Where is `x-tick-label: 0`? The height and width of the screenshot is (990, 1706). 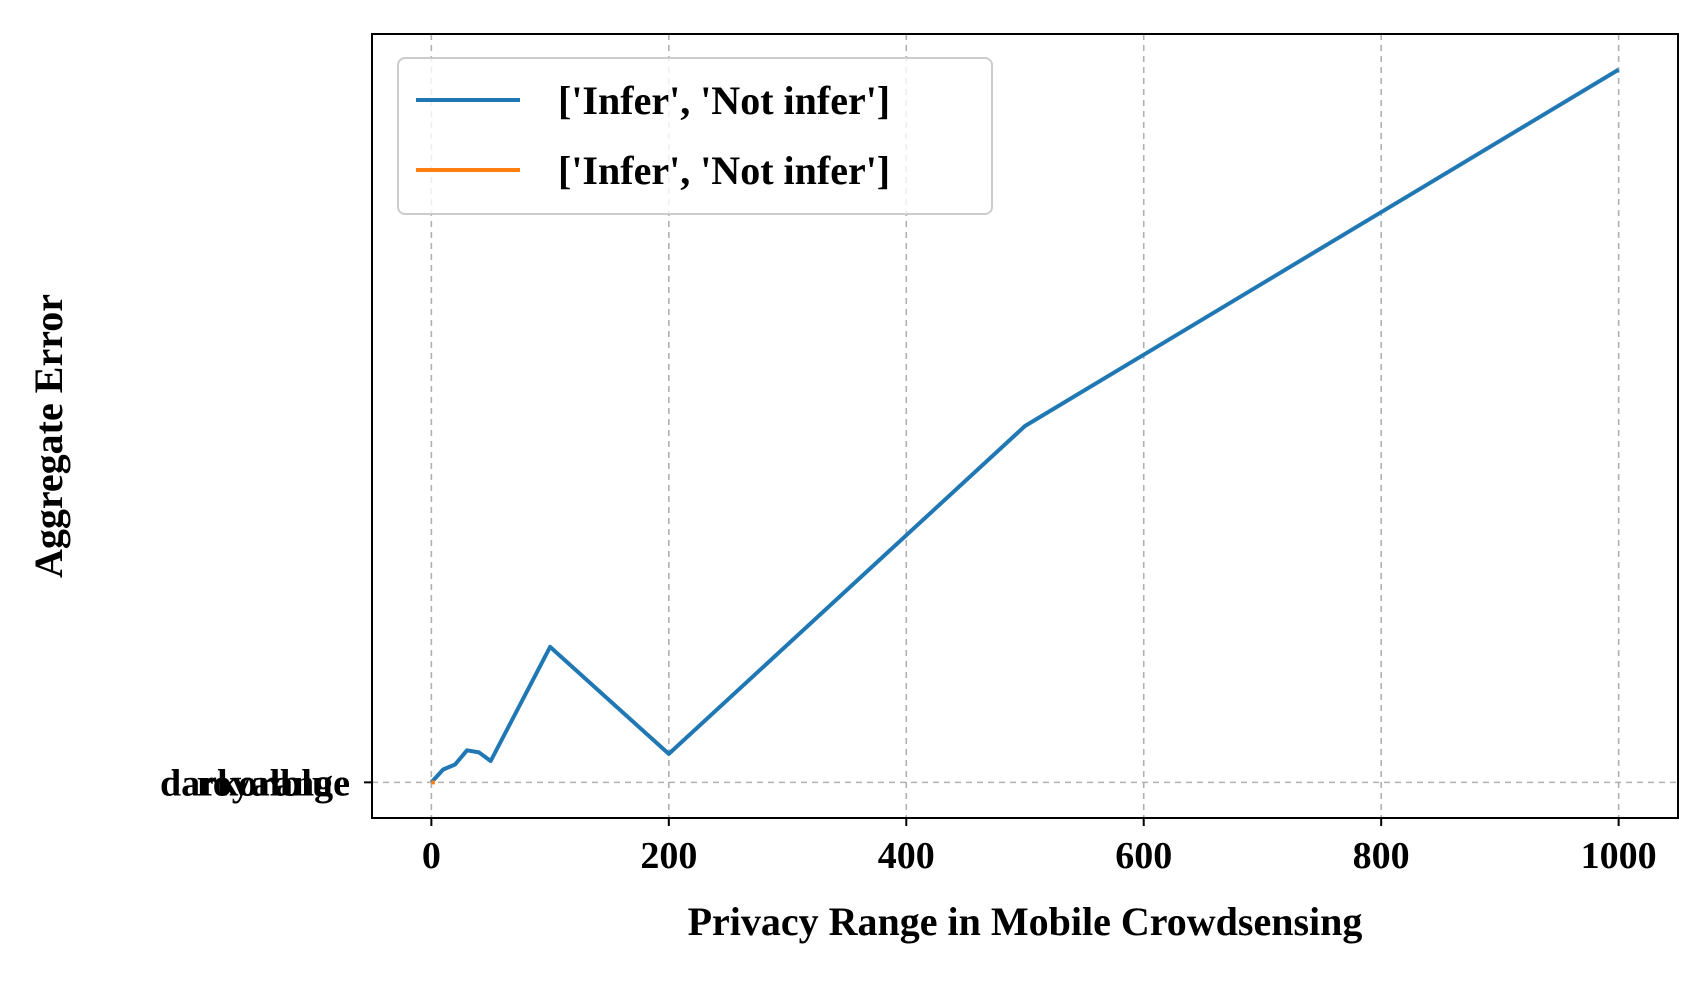
x-tick-label: 0 is located at coordinates (431, 856).